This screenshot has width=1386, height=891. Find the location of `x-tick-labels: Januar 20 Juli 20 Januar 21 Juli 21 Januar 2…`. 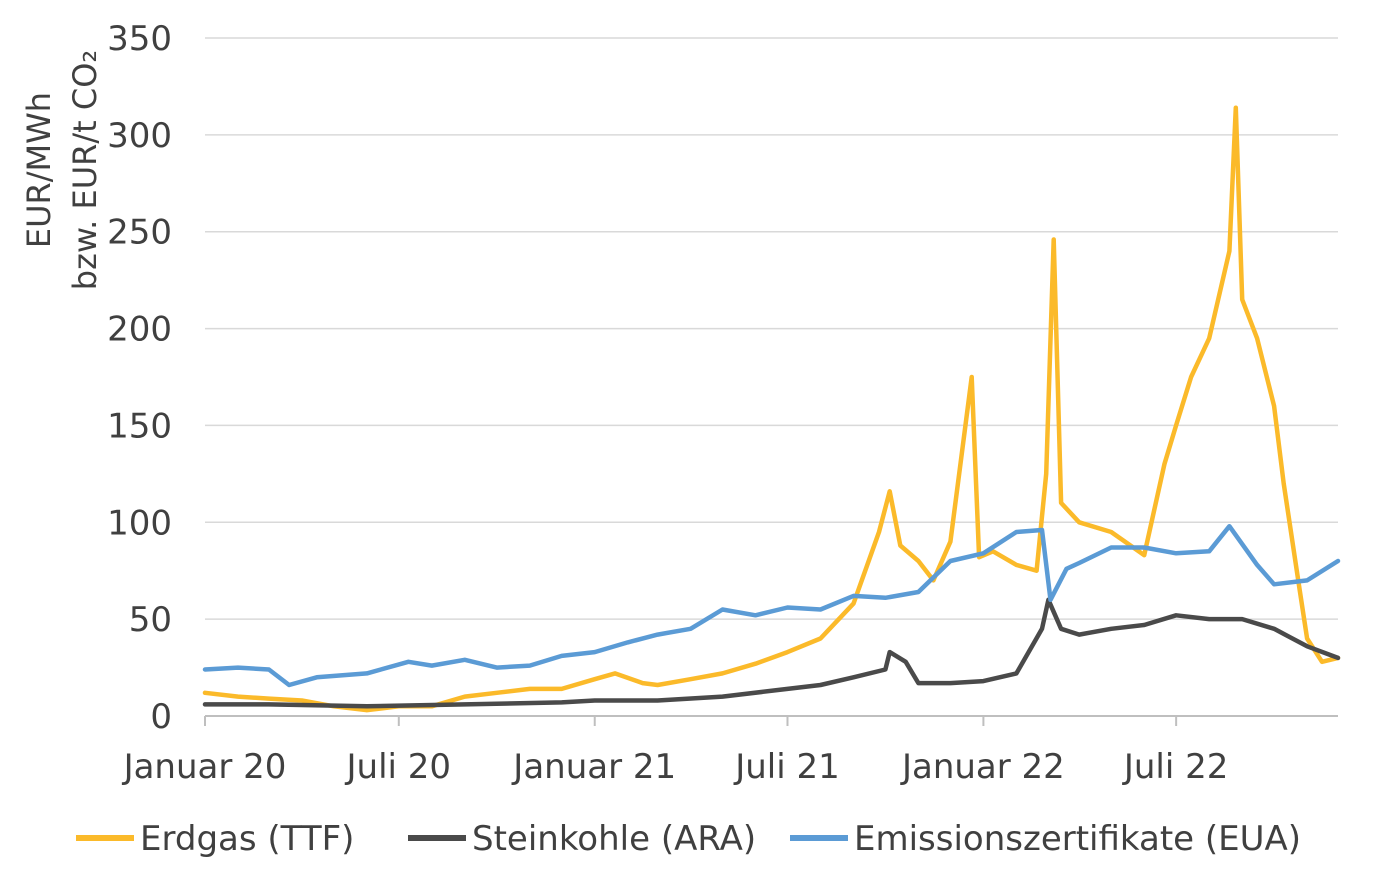

x-tick-labels: Januar 20 Juli 20 Januar 21 Juli 21 Januar 2… is located at coordinates (675, 767).